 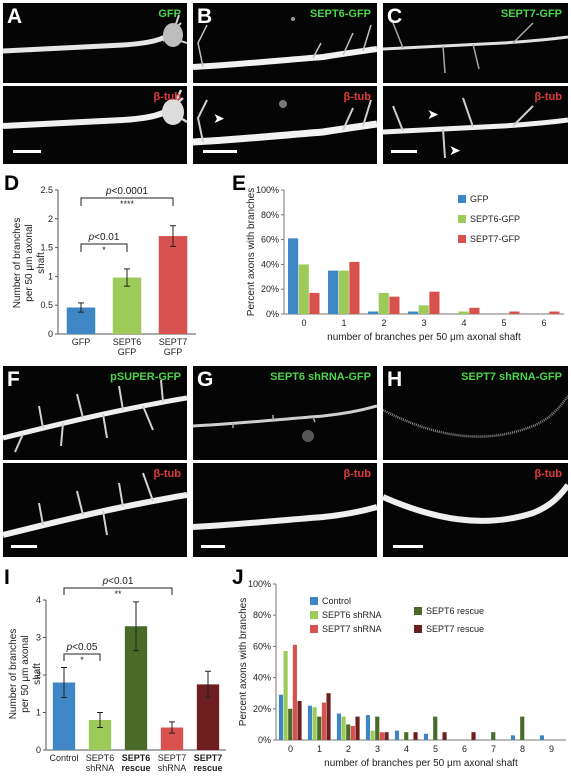 I want to click on significance-stars-outer: ****, so click(x=127, y=204).